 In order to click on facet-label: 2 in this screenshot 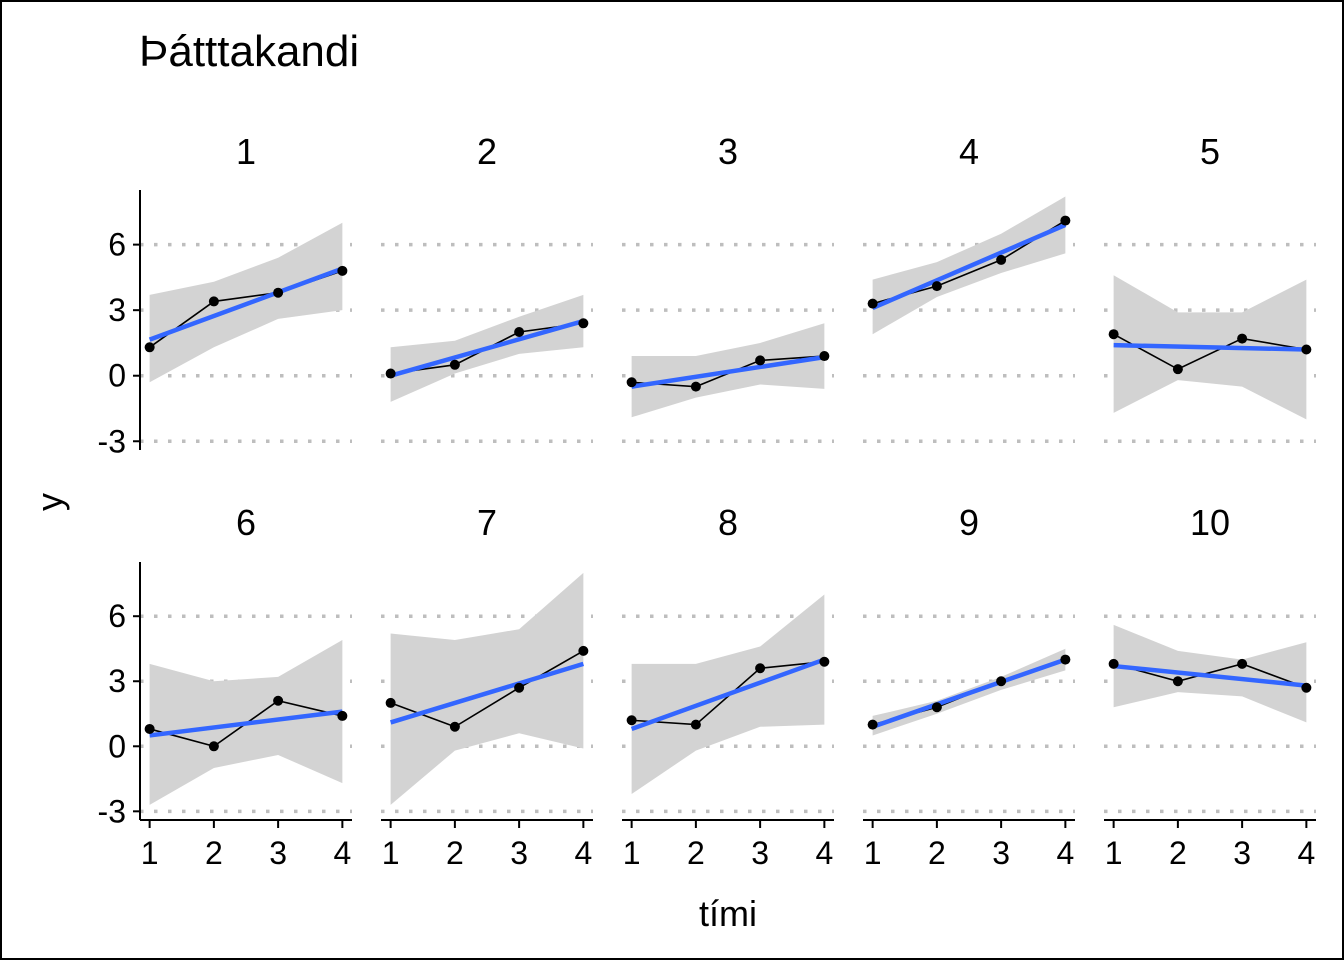, I will do `click(487, 151)`.